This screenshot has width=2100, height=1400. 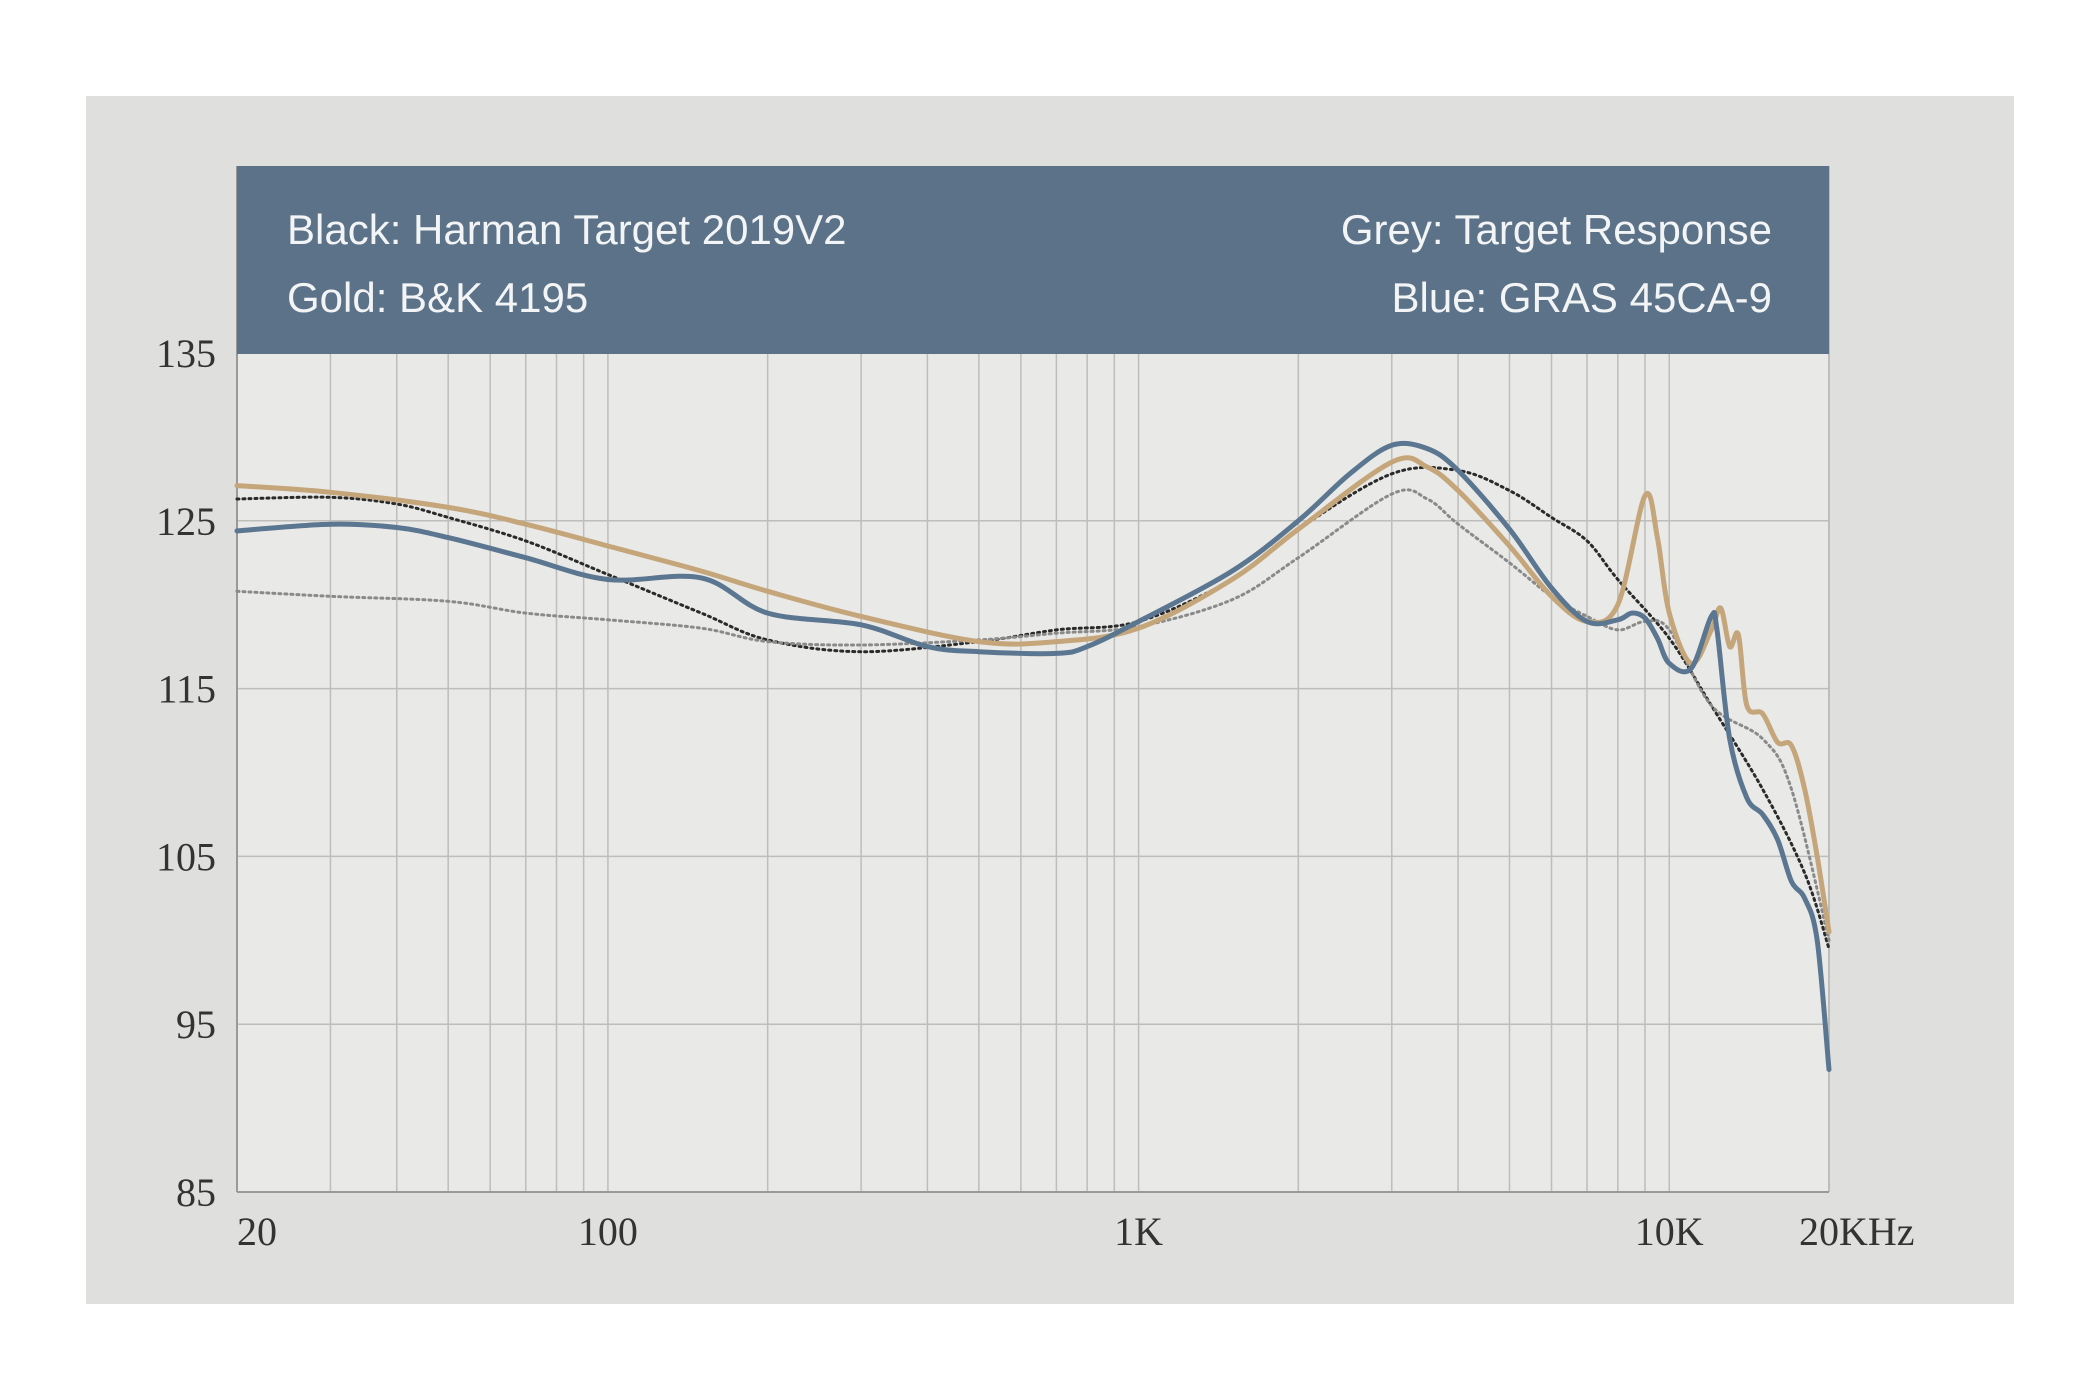 What do you see at coordinates (196, 1024) in the screenshot?
I see `y-tick-label: 95` at bounding box center [196, 1024].